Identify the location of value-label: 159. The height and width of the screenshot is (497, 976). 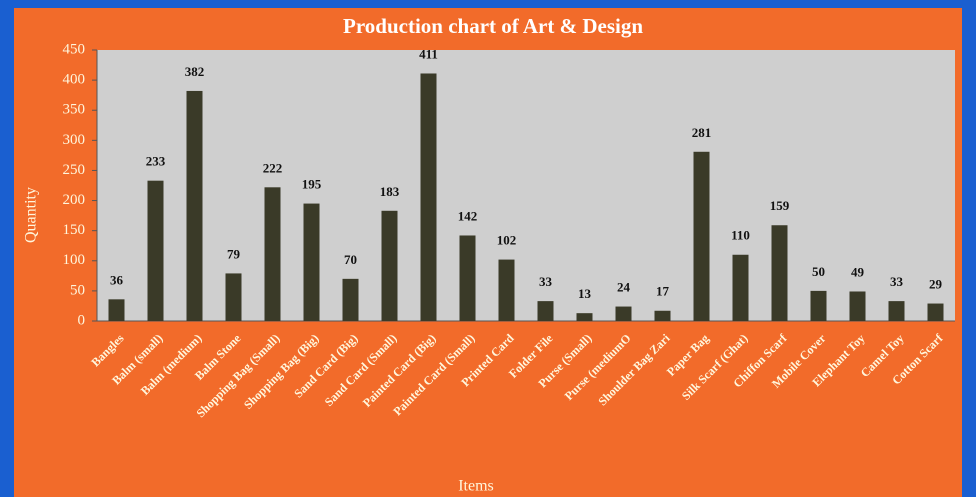
(780, 205).